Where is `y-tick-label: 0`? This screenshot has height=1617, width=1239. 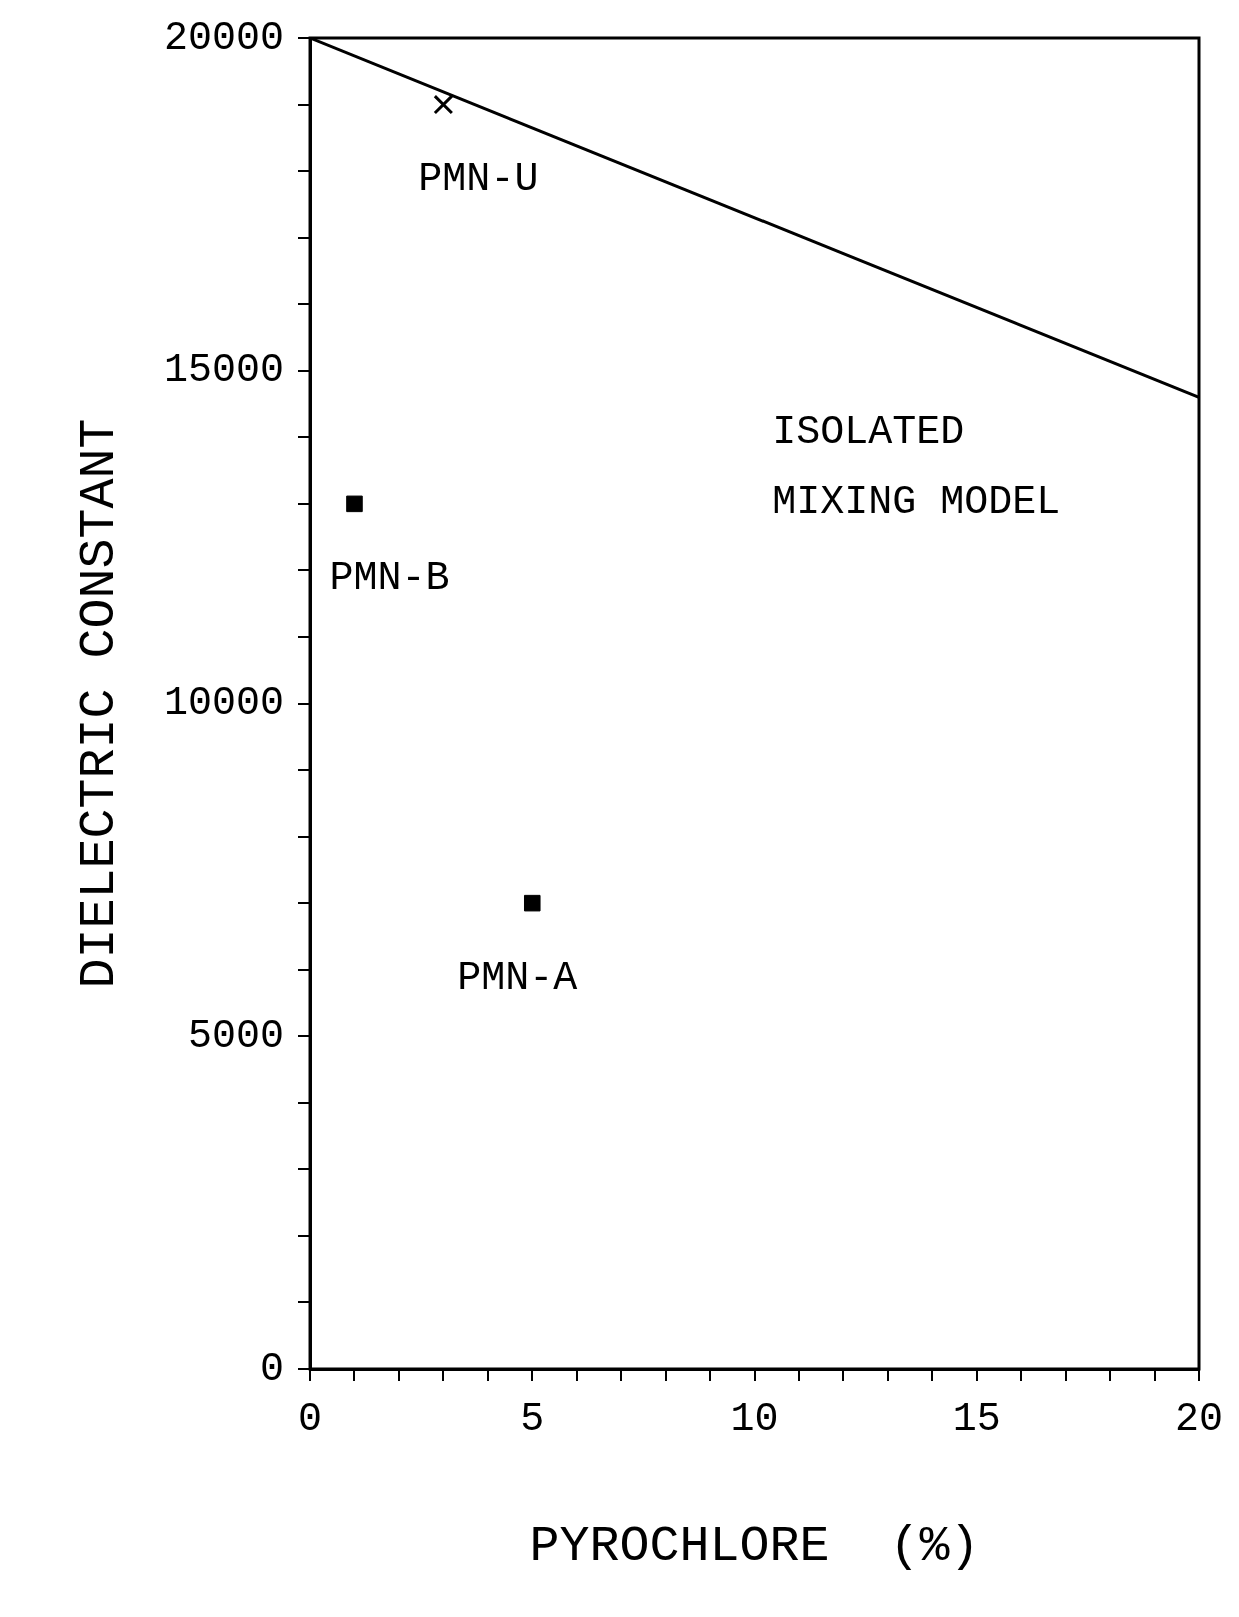
y-tick-label: 0 is located at coordinates (272, 1369).